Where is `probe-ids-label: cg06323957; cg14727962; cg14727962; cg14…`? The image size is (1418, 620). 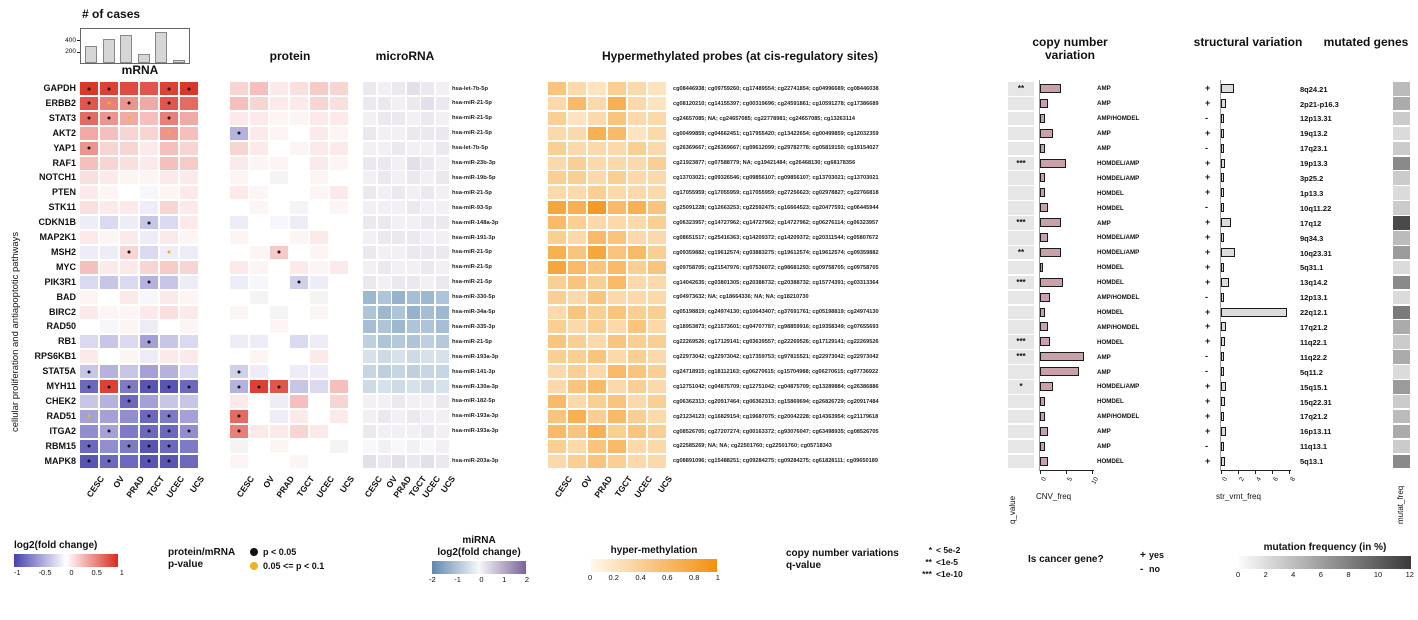
probe-ids-label: cg06323957; cg14727962; cg14727962; cg14… is located at coordinates (776, 222).